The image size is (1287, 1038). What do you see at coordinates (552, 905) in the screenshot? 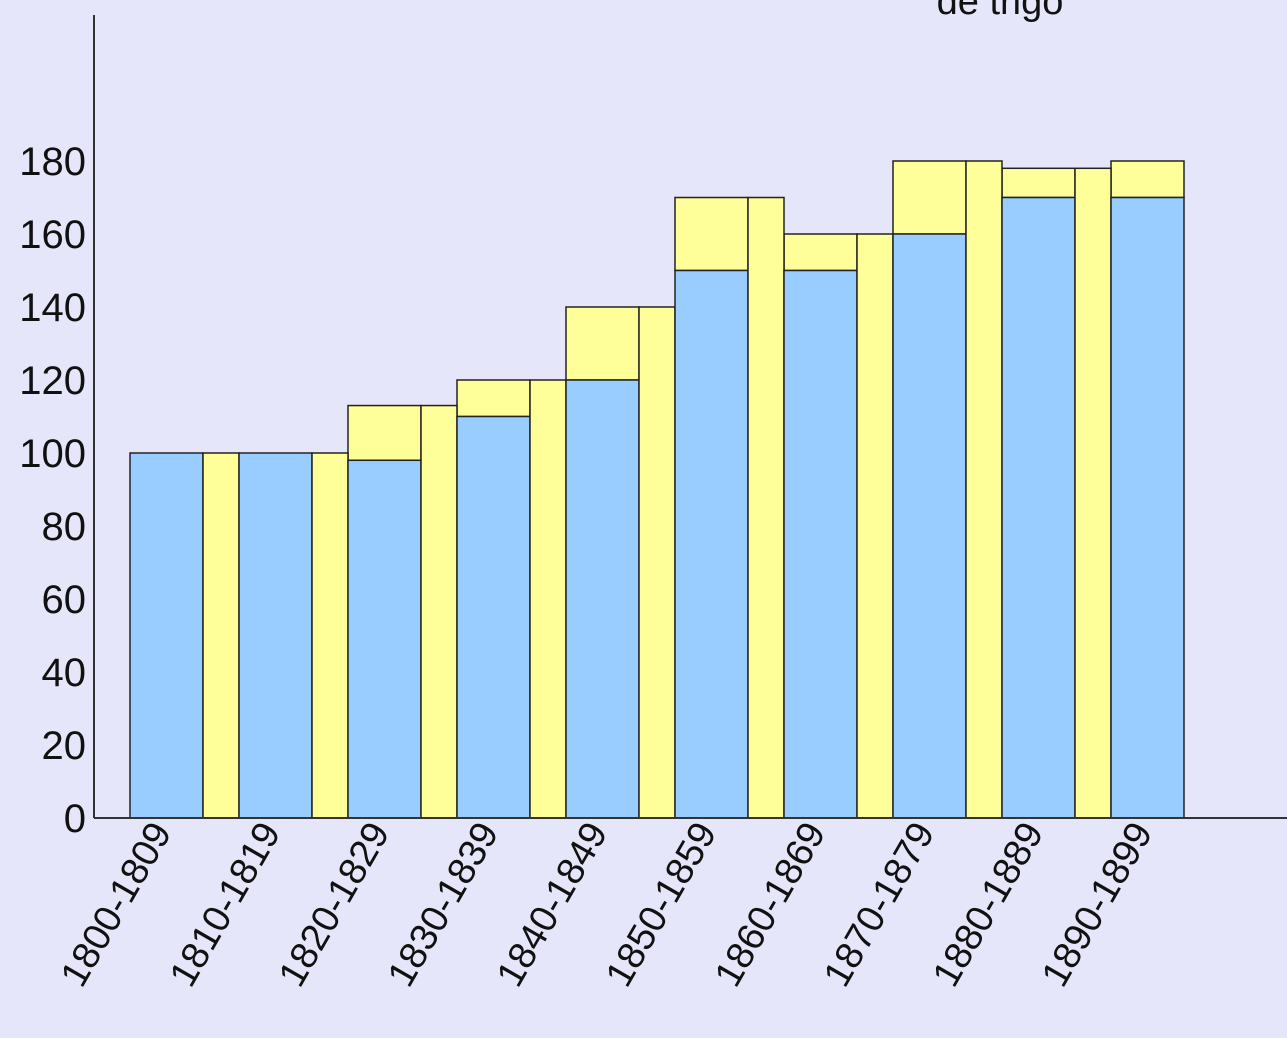
I see `x-tick-label: 1840-1849` at bounding box center [552, 905].